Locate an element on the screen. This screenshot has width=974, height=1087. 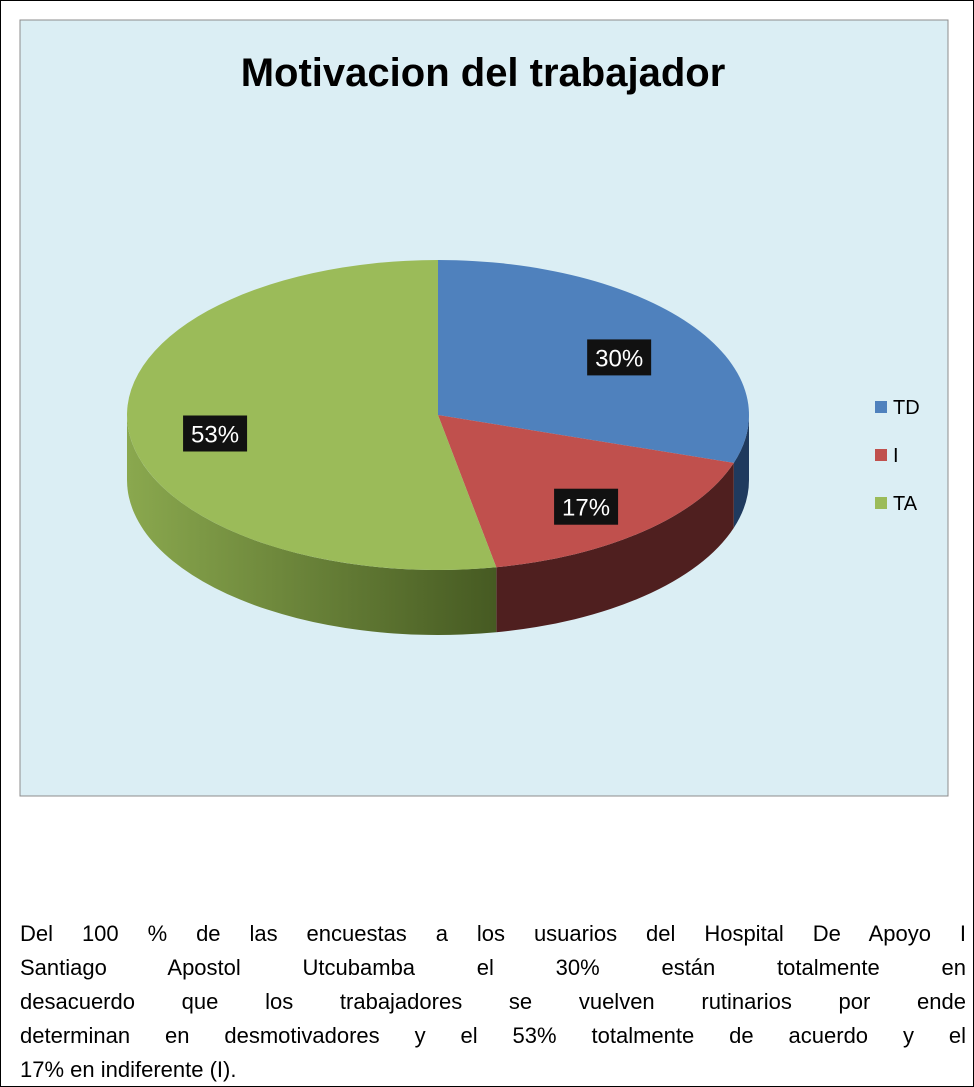
legend-label: TD is located at coordinates (906, 408).